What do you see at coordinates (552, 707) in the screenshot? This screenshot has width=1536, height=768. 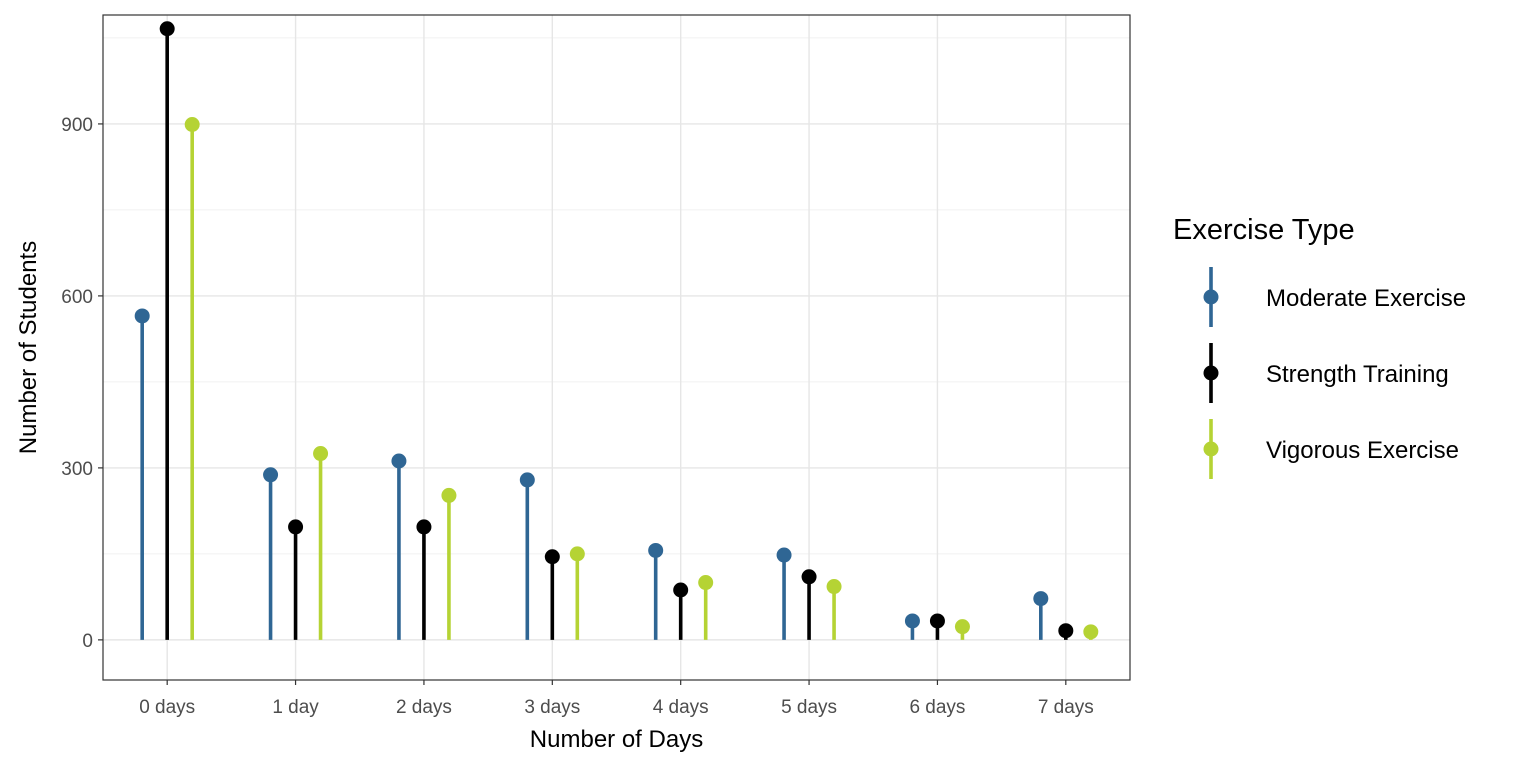 I see `x-tick-label: 3 days` at bounding box center [552, 707].